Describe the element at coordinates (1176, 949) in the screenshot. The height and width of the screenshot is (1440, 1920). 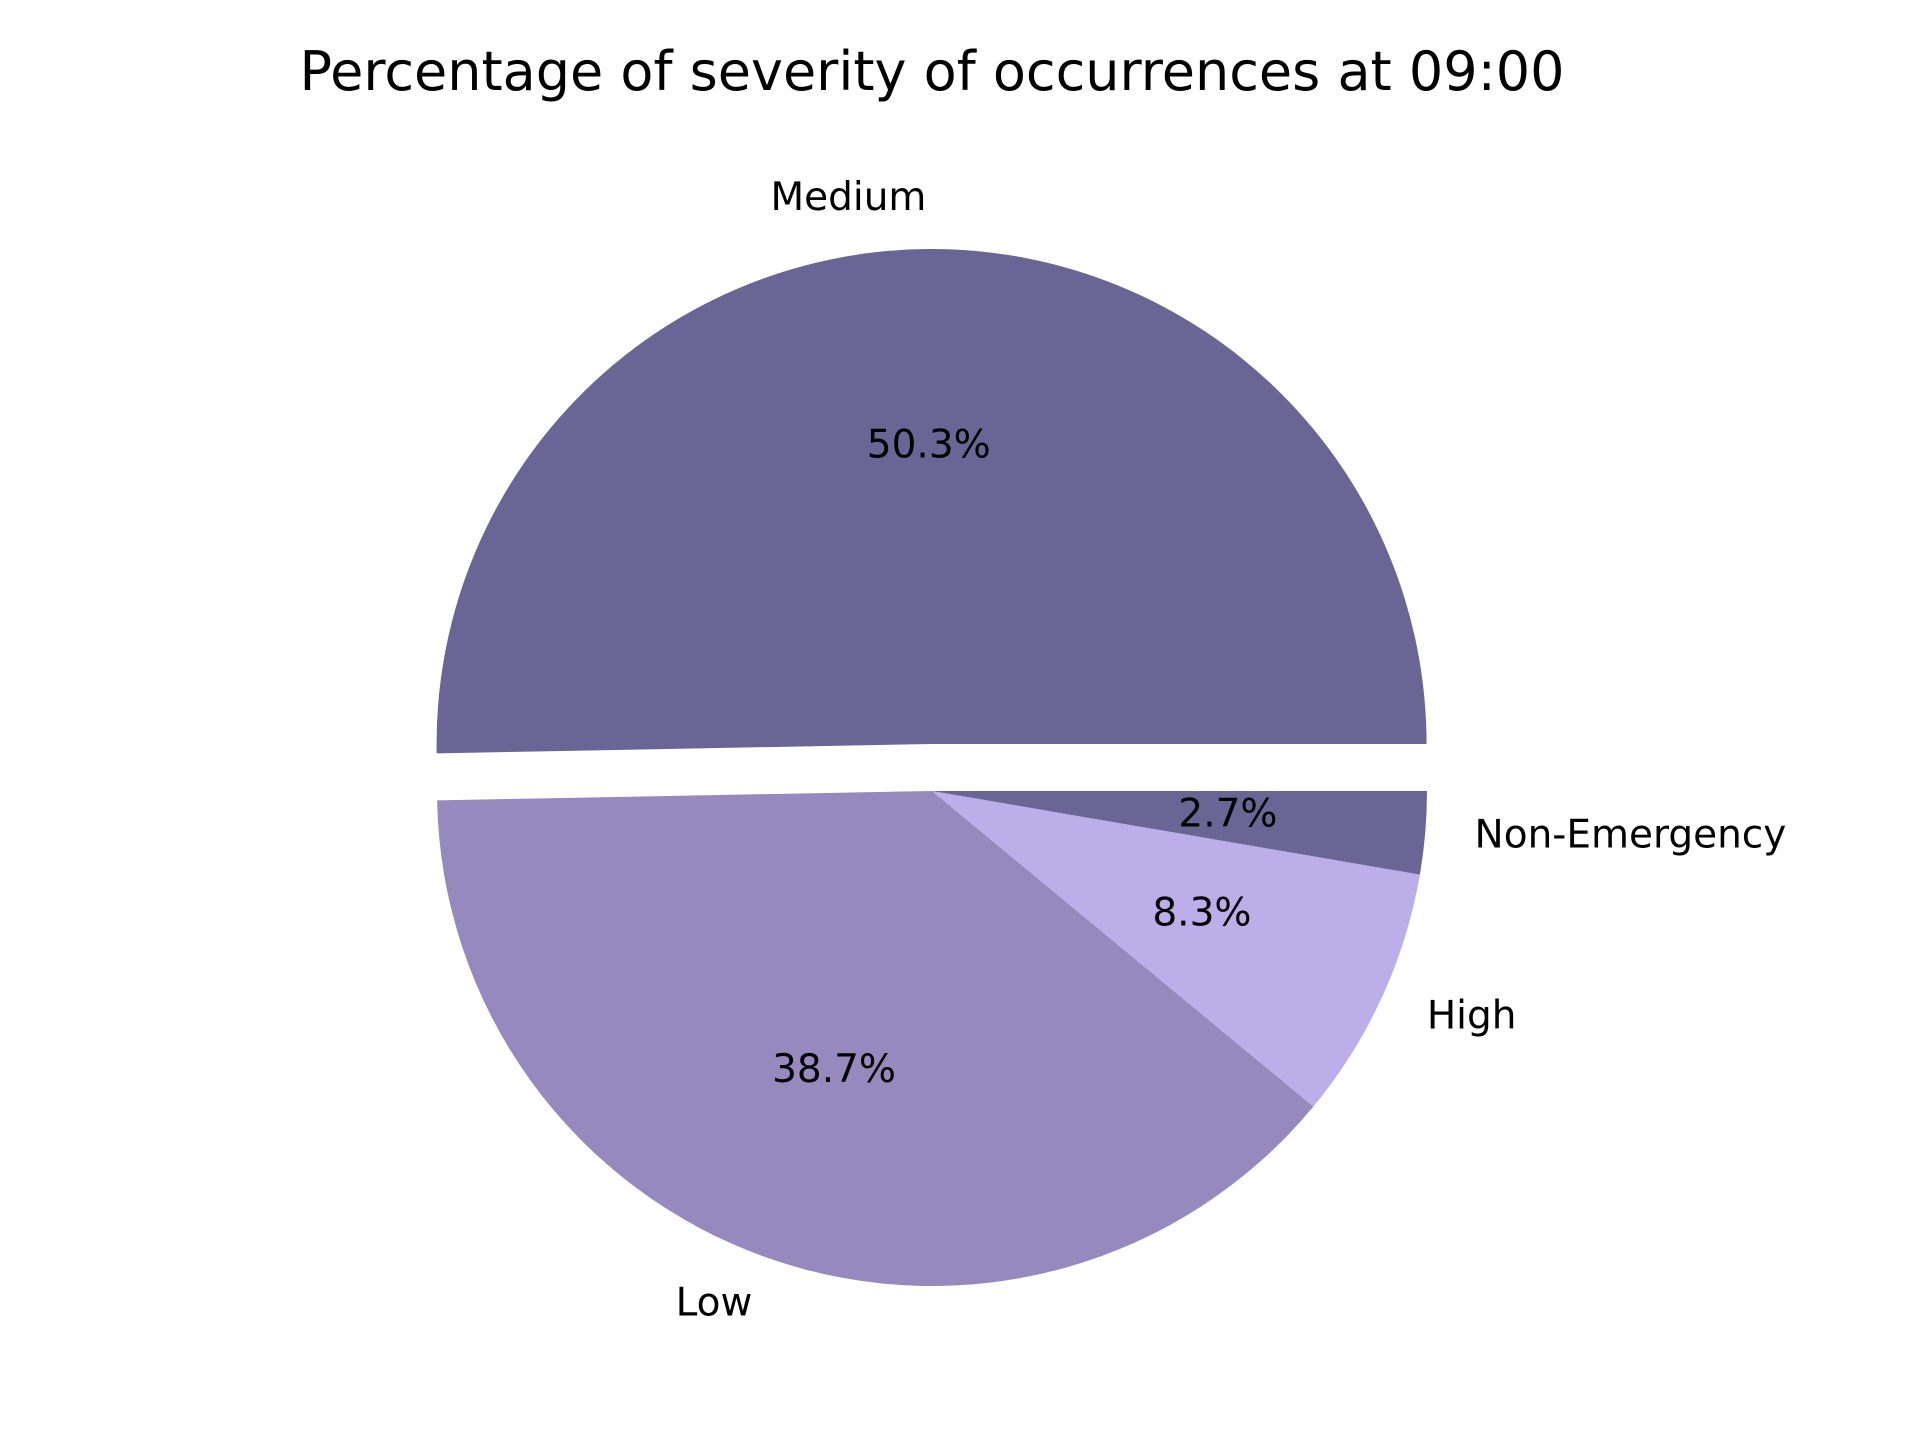
I see `pie-slice-high` at that location.